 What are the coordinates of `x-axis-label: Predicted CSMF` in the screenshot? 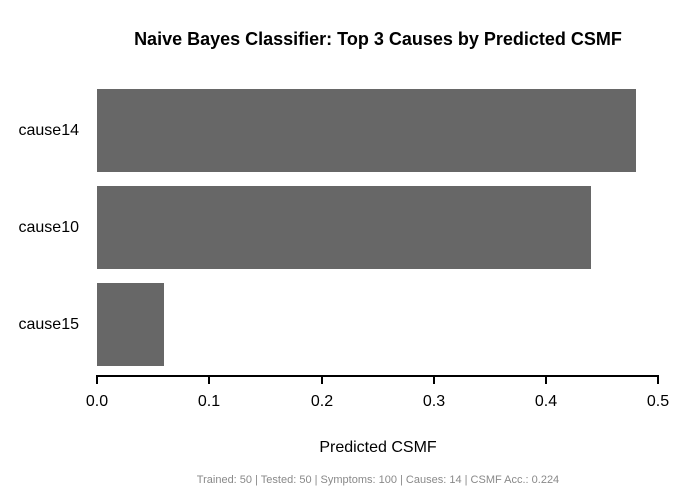 It's located at (378, 447).